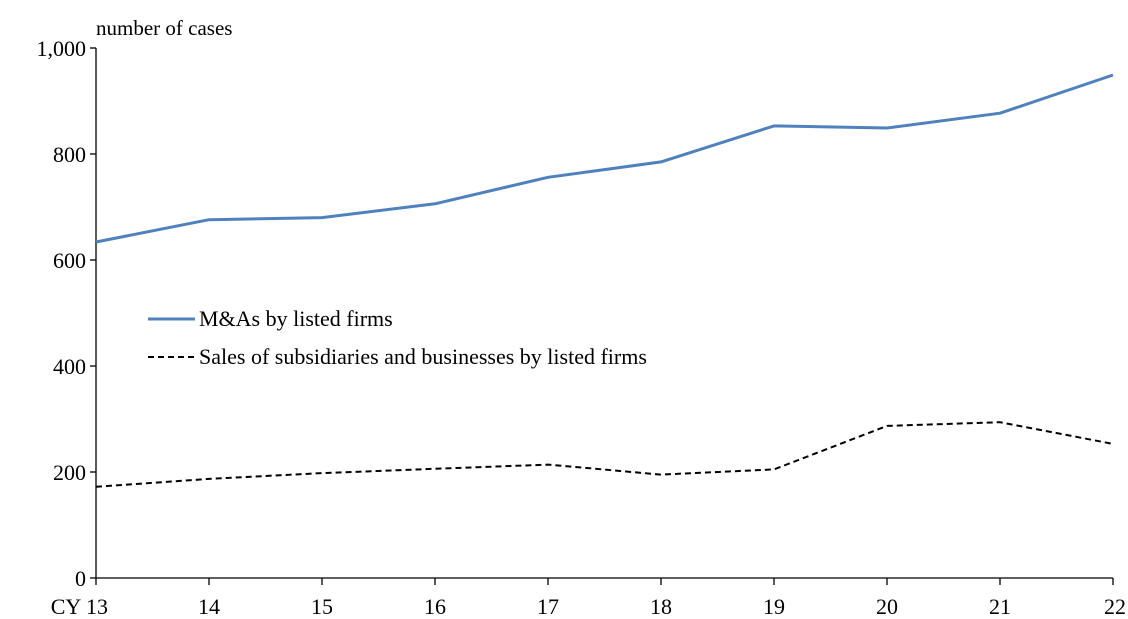 The image size is (1128, 619). Describe the element at coordinates (322, 606) in the screenshot. I see `x-tick-label: 15` at that location.